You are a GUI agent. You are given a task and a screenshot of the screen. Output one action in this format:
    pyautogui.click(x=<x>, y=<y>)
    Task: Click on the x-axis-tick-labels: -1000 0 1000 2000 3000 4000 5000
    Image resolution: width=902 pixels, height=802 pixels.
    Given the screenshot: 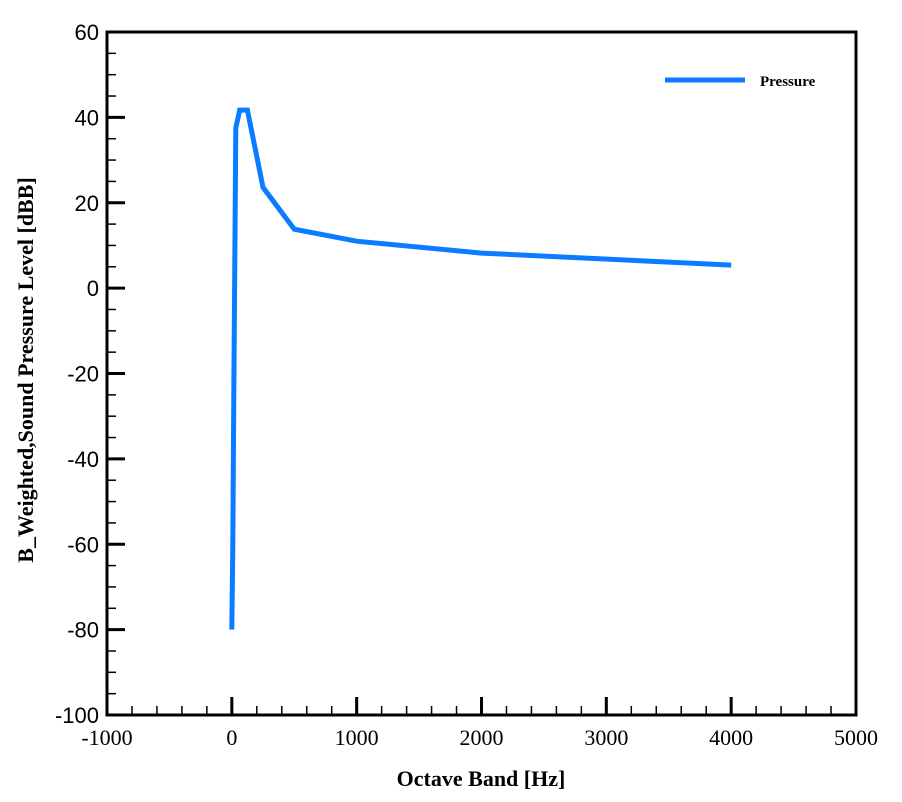 What is the action you would take?
    pyautogui.click(x=479, y=737)
    